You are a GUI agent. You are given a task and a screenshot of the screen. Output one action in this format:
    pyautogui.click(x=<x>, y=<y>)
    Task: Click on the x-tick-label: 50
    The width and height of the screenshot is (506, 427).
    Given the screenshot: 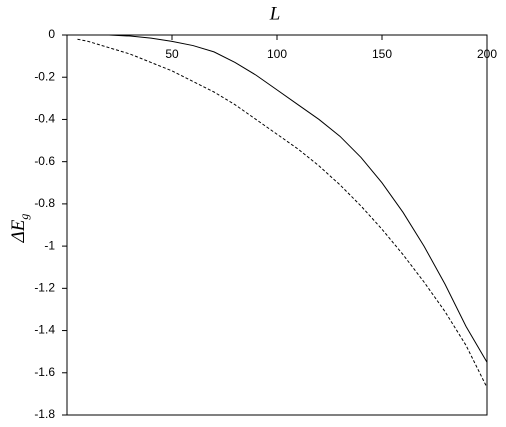 What is the action you would take?
    pyautogui.click(x=172, y=54)
    